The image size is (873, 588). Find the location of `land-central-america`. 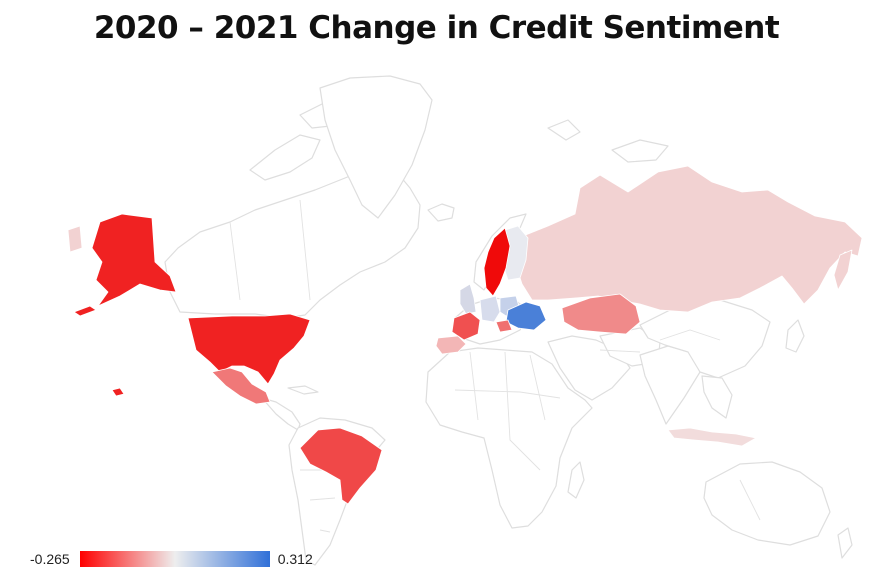

land-central-america is located at coordinates (281, 414).